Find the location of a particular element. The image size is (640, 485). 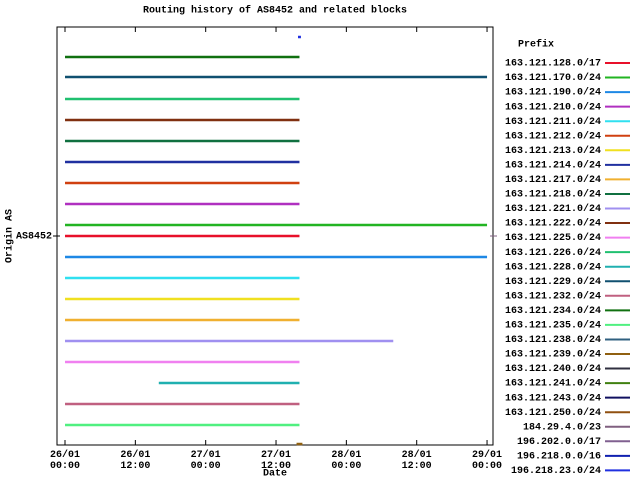

y-tick-label: AS8452 is located at coordinates (34, 237).